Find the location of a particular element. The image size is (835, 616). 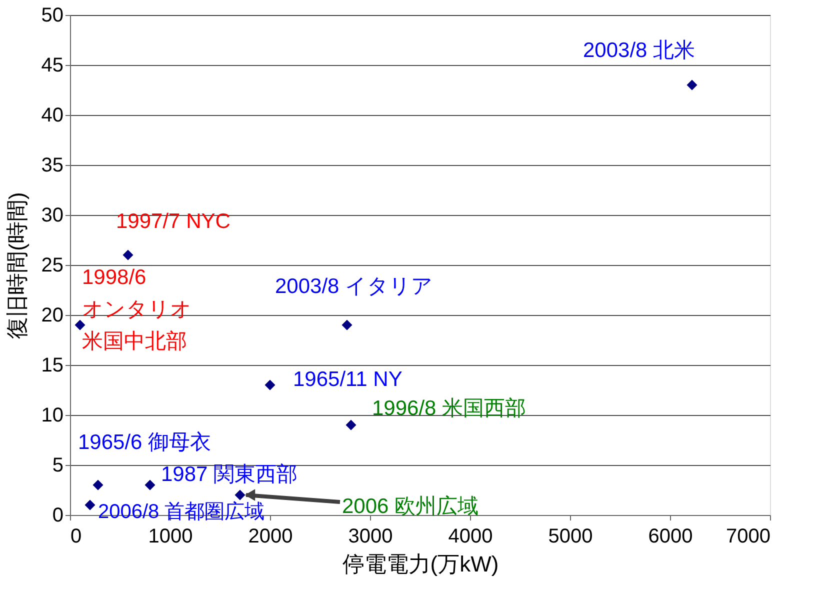

x-tick-label: 4000 is located at coordinates (470, 537).